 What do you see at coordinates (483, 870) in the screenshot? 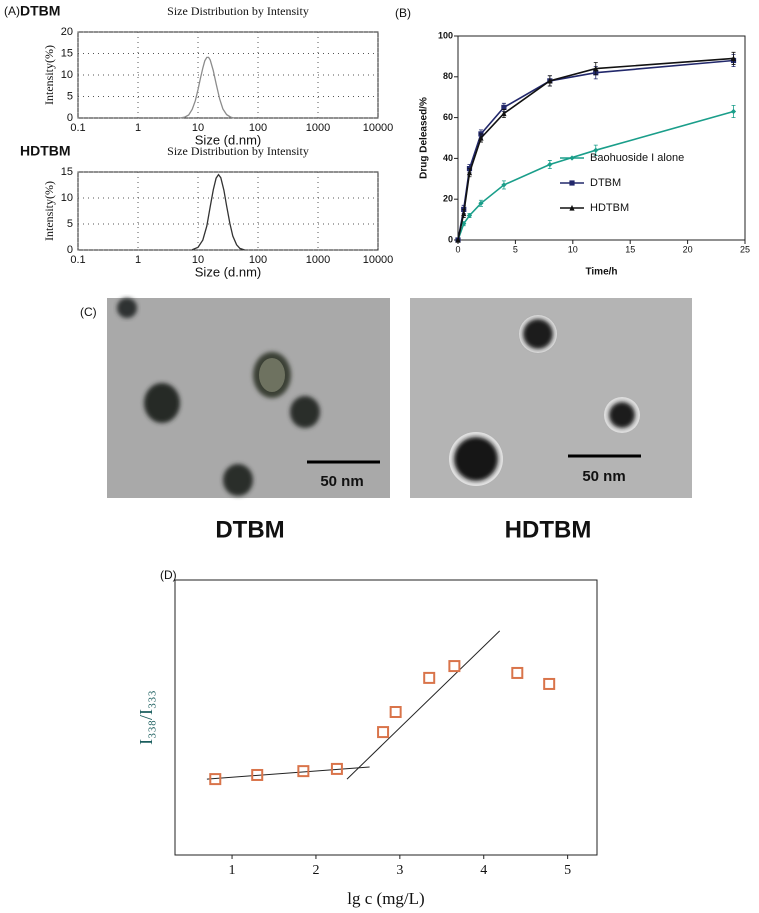
I see `x-tick-label: 4` at bounding box center [483, 870].